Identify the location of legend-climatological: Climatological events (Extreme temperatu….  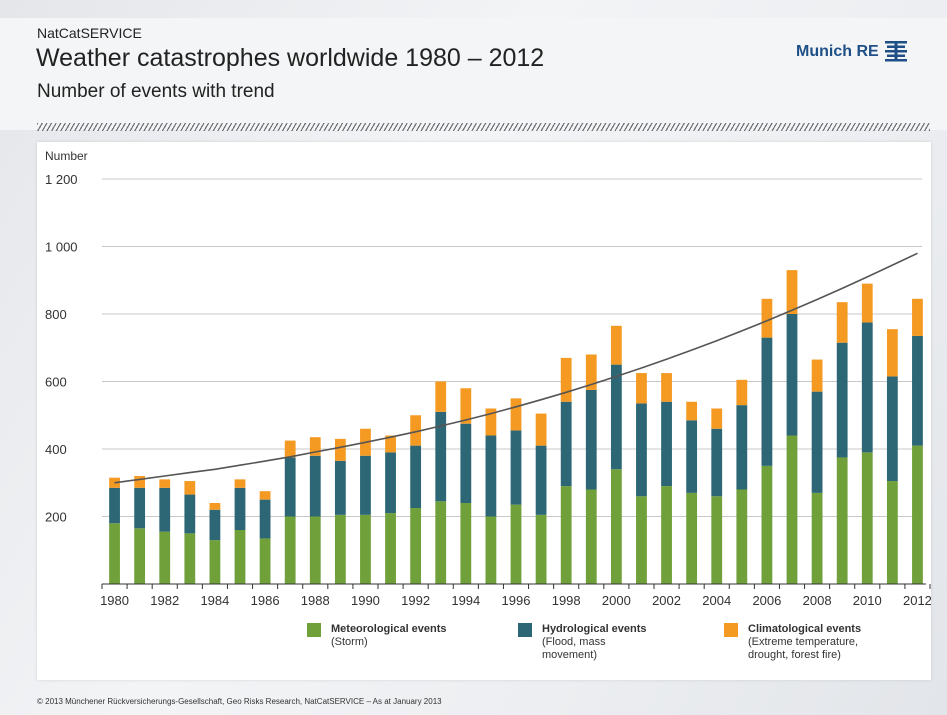
(804, 642).